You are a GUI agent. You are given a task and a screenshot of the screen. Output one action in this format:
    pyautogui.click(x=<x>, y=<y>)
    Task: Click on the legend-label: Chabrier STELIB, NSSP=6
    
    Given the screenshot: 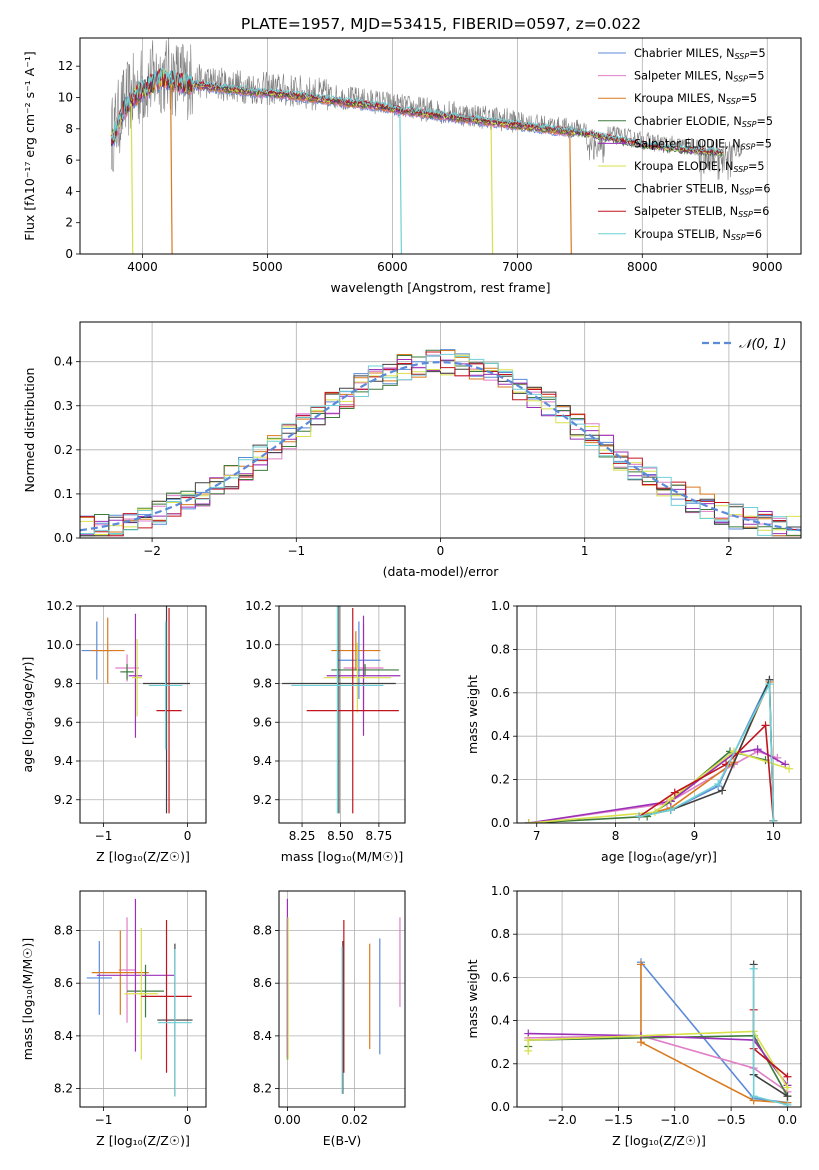 What is the action you would take?
    pyautogui.click(x=702, y=190)
    